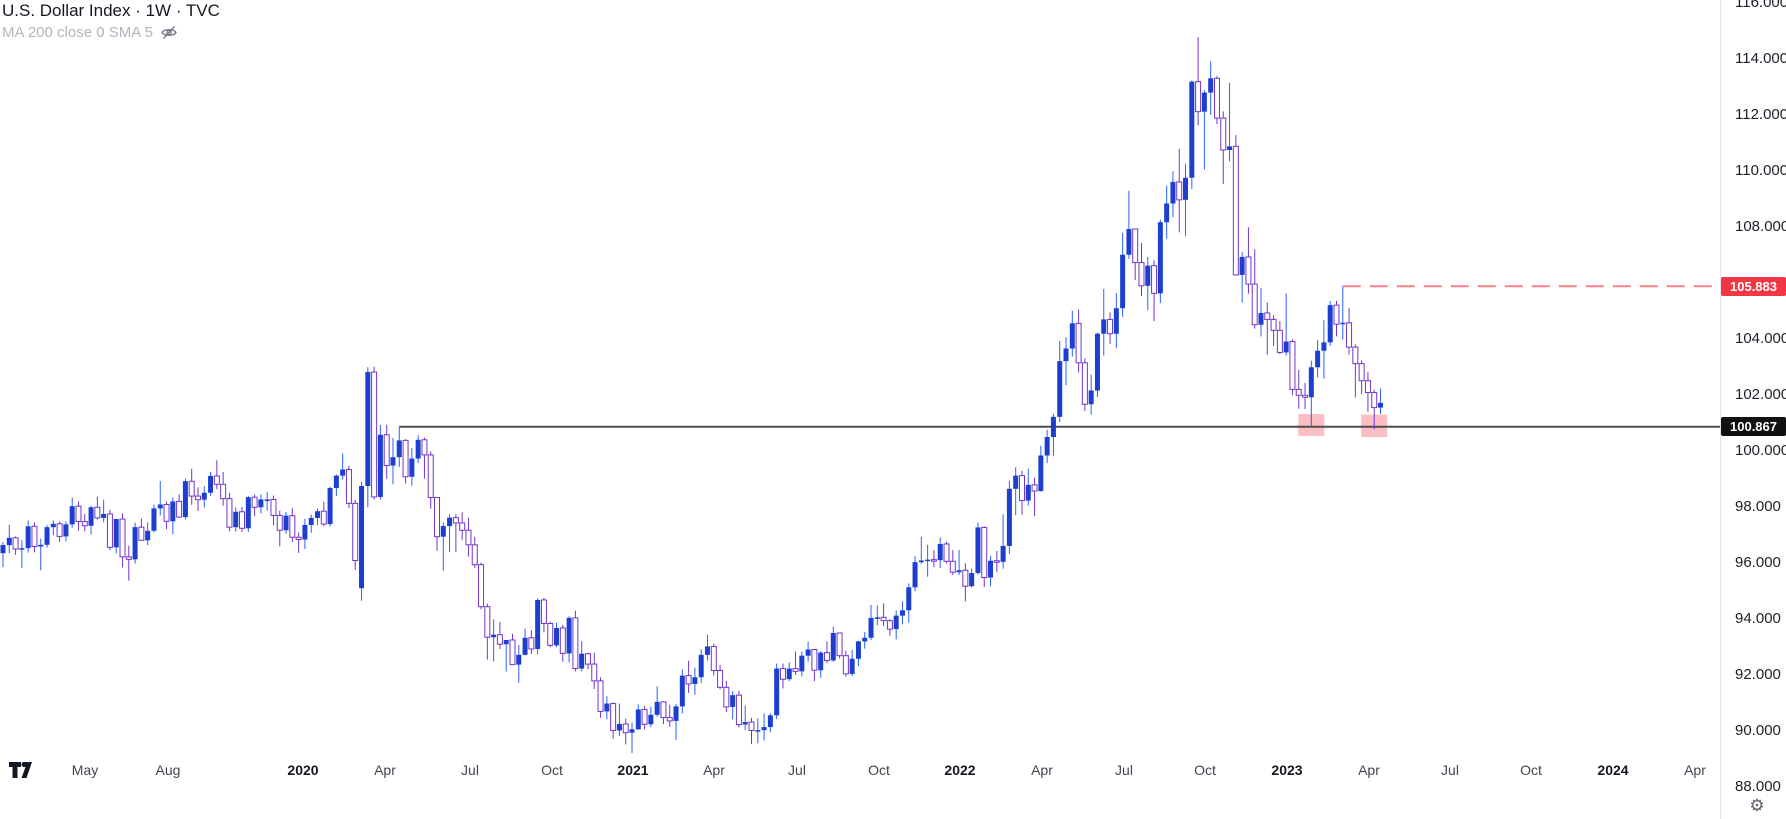 The image size is (1786, 819). I want to click on price-level-badge-black: 100.867, so click(1753, 427).